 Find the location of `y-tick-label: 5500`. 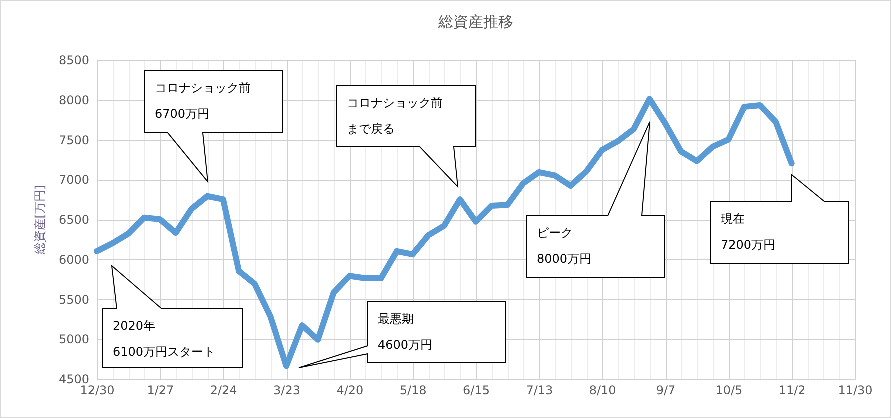

y-tick-label: 5500 is located at coordinates (74, 299).